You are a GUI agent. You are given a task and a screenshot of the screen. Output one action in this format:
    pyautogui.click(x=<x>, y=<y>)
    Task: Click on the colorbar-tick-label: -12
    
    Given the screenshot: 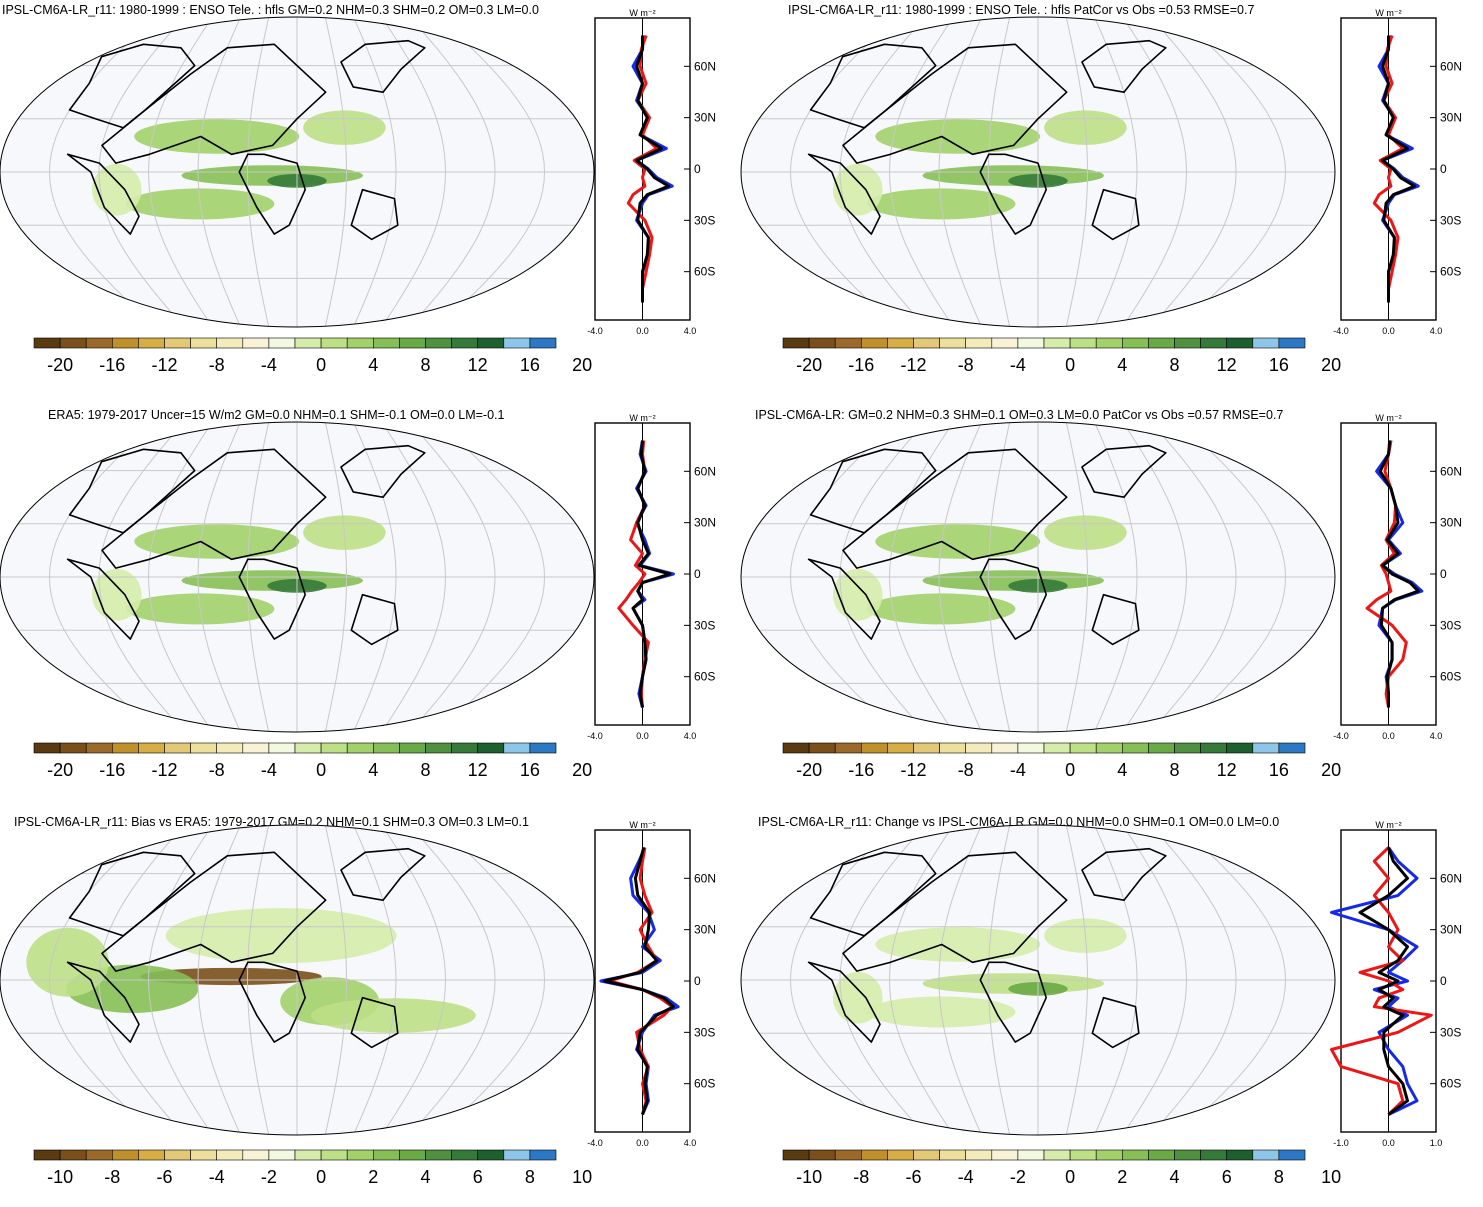 What is the action you would take?
    pyautogui.click(x=164, y=770)
    